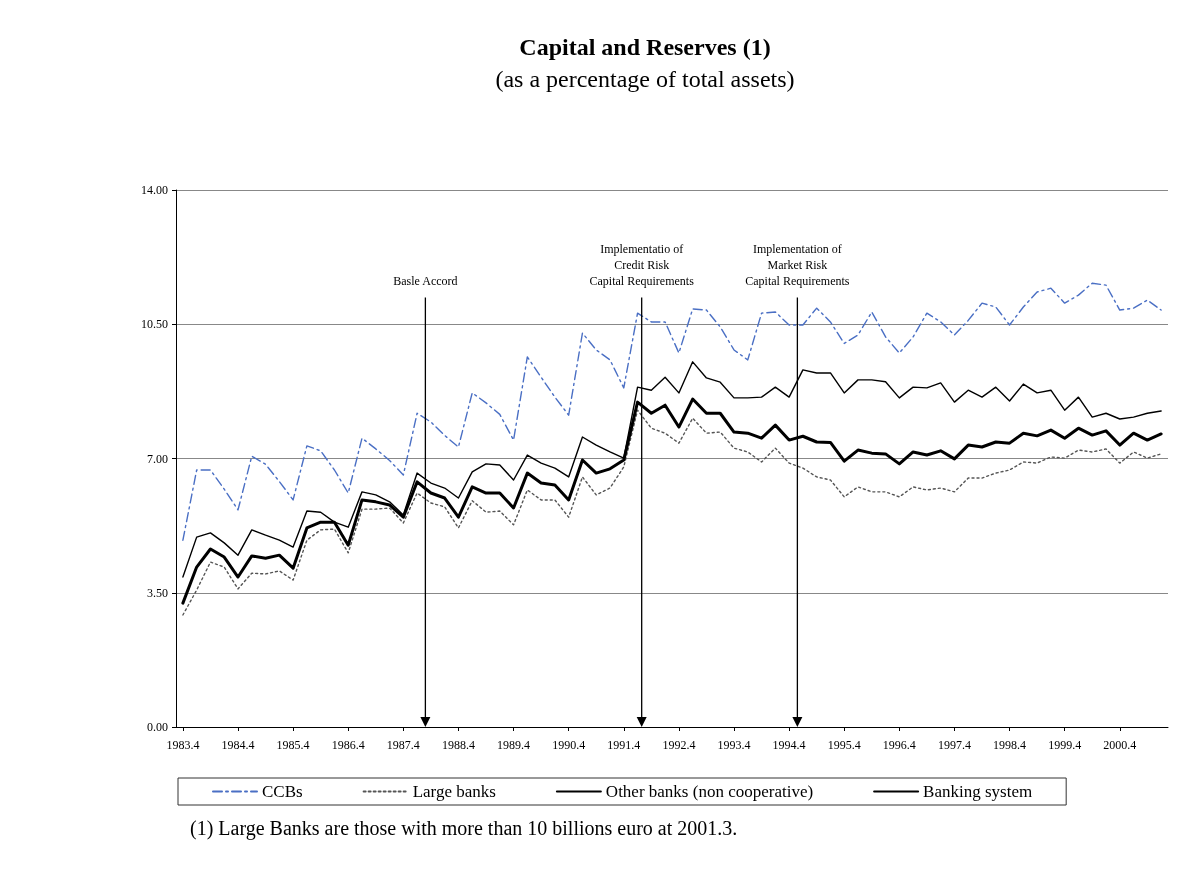 Image resolution: width=1204 pixels, height=870 pixels. What do you see at coordinates (1120, 745) in the screenshot?
I see `x-tick-label: 2000.4` at bounding box center [1120, 745].